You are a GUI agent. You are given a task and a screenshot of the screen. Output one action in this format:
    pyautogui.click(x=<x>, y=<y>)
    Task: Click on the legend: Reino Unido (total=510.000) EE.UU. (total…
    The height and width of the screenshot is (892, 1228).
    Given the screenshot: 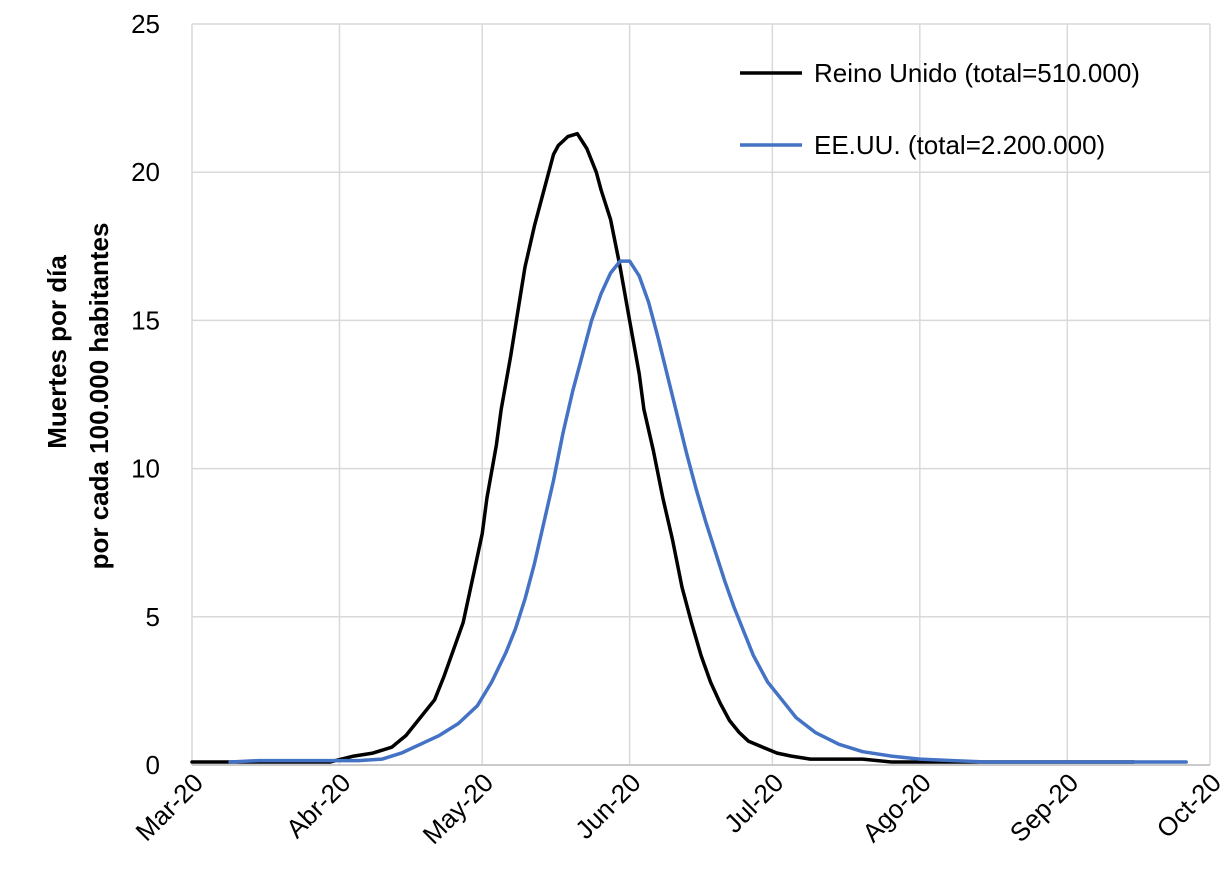 What is the action you would take?
    pyautogui.click(x=940, y=109)
    